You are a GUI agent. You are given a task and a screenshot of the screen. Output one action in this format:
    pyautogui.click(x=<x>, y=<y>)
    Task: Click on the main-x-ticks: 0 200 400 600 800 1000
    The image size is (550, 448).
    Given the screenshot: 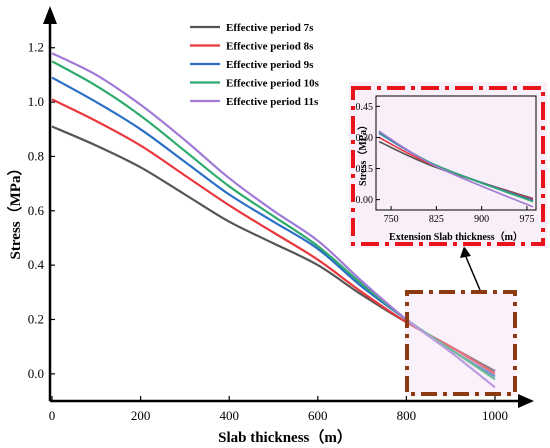 What is the action you would take?
    pyautogui.click(x=278, y=409)
    